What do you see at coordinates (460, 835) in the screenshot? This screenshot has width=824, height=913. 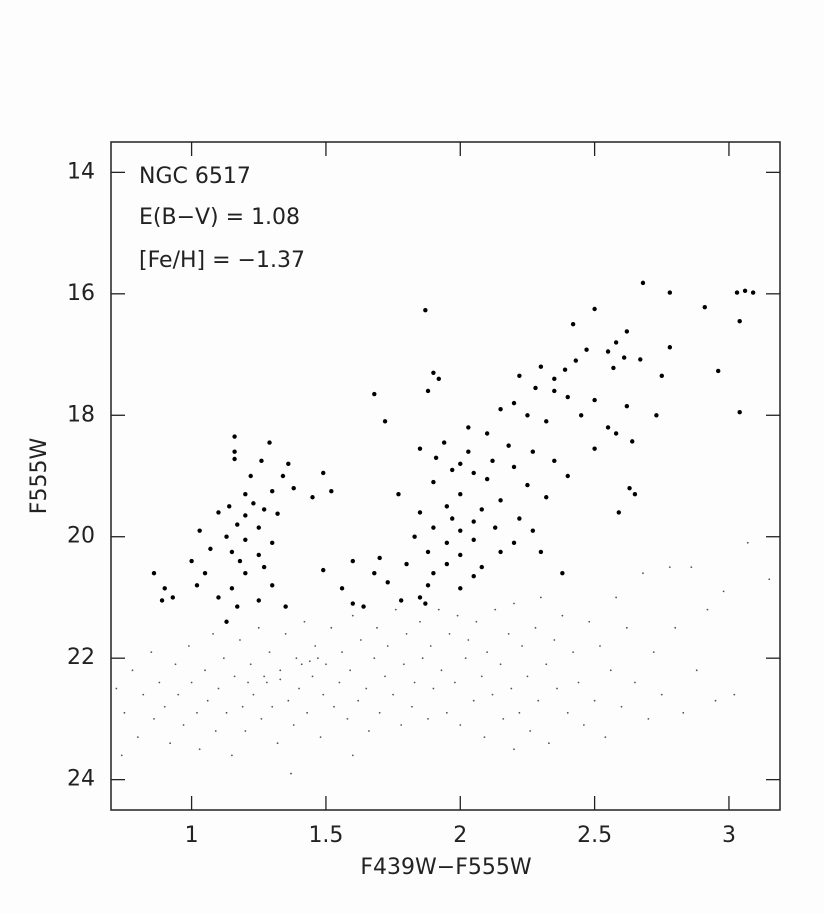 I see `x-tick-label: 2` at bounding box center [460, 835].